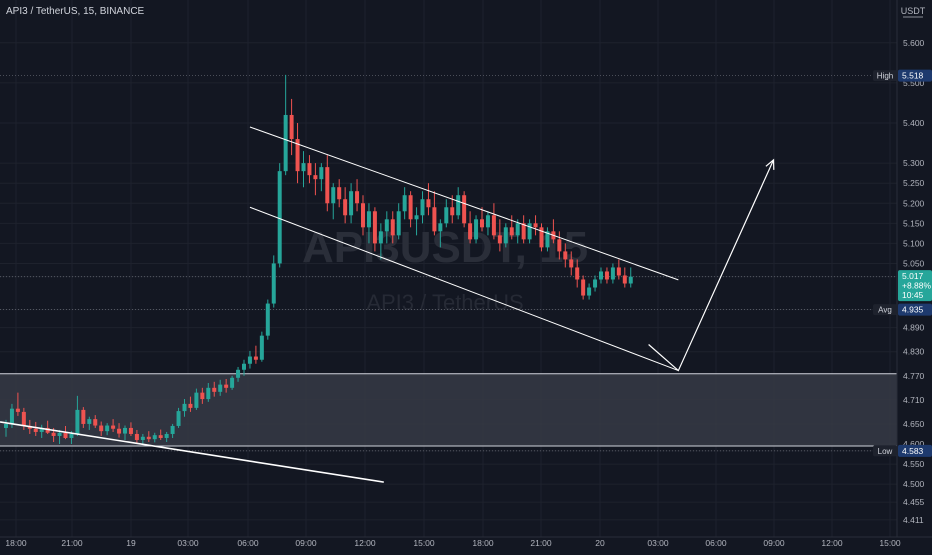 The image size is (932, 555). Describe the element at coordinates (913, 11) in the screenshot. I see `currency-label: USDT` at that location.